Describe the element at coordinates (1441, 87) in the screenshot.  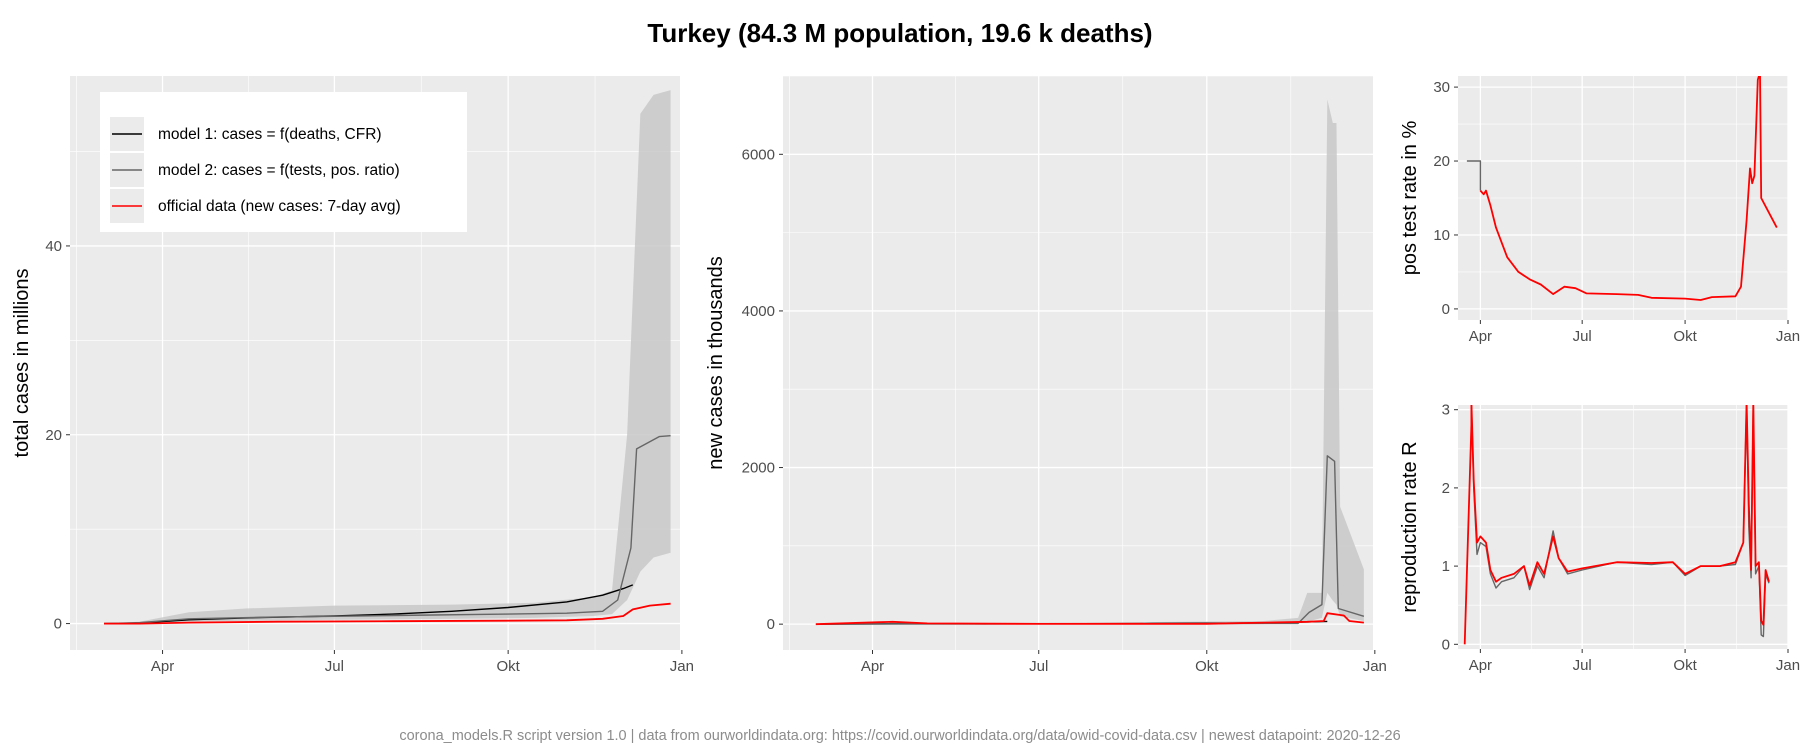
I see `y-tick-label: 30` at that location.